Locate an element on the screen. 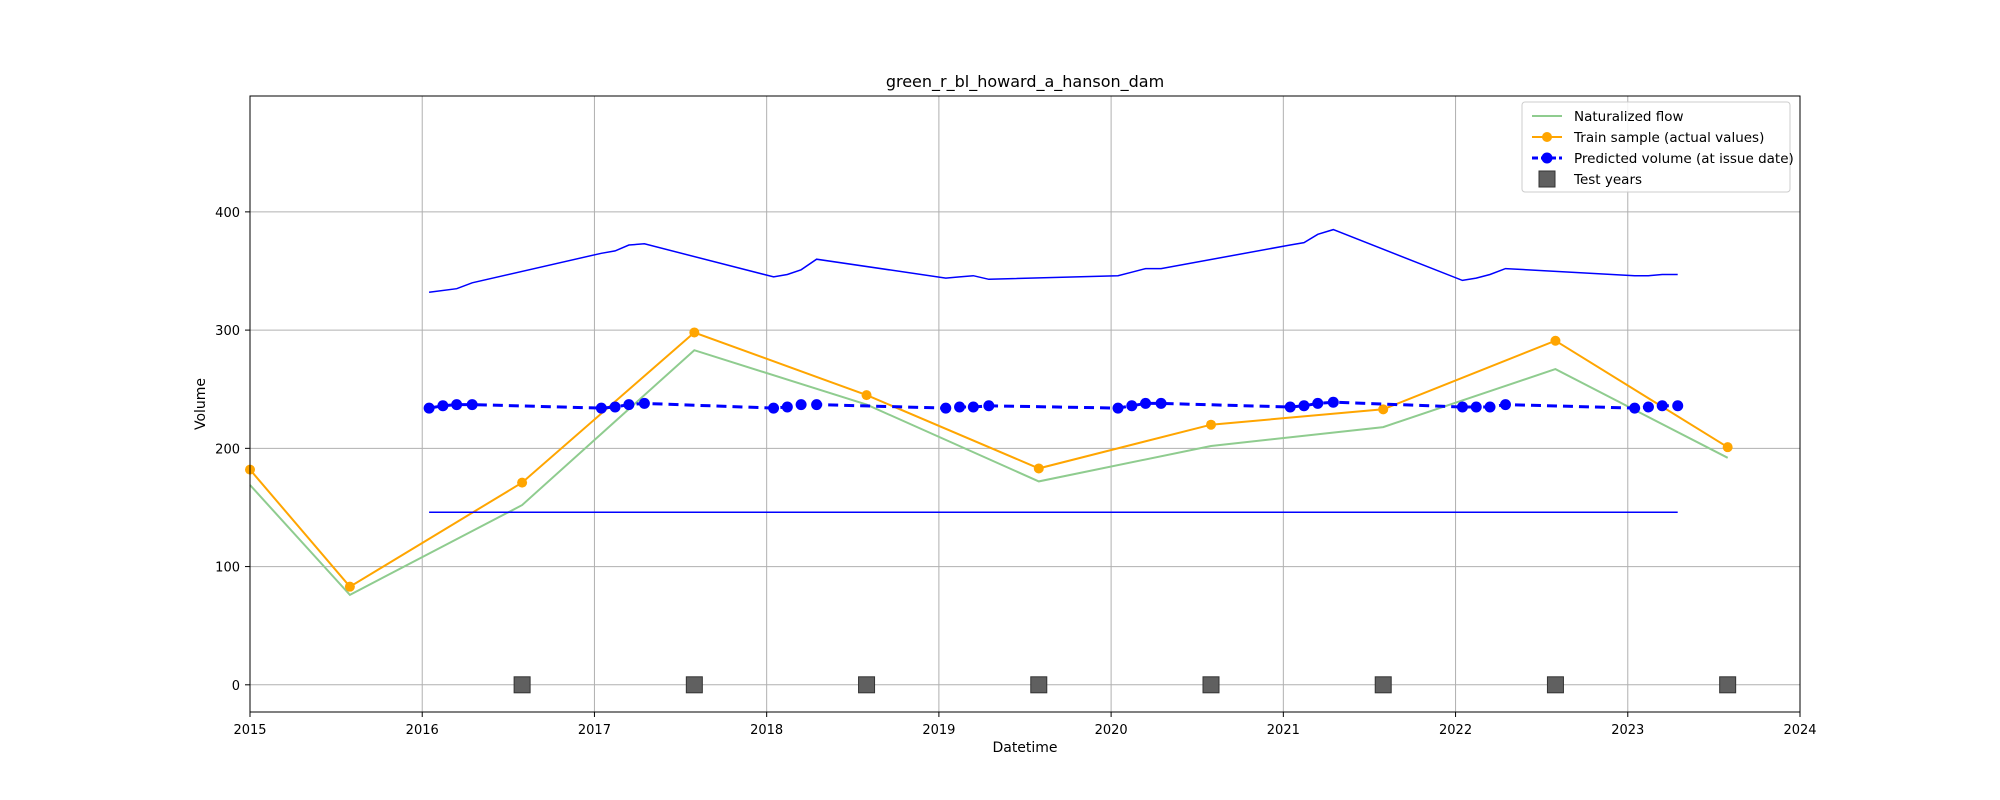 Image resolution: width=2000 pixels, height=800 pixels. y-tick-label: 400 is located at coordinates (227, 213).